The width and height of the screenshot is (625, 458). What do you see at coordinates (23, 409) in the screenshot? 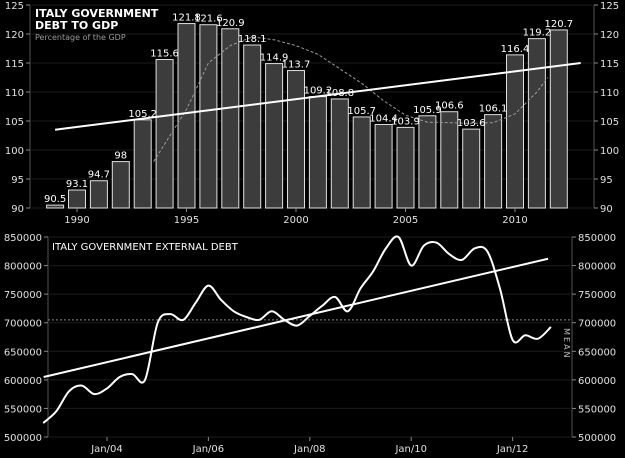
I see `external-debt-y-tick-label-left: 550000` at bounding box center [23, 409].